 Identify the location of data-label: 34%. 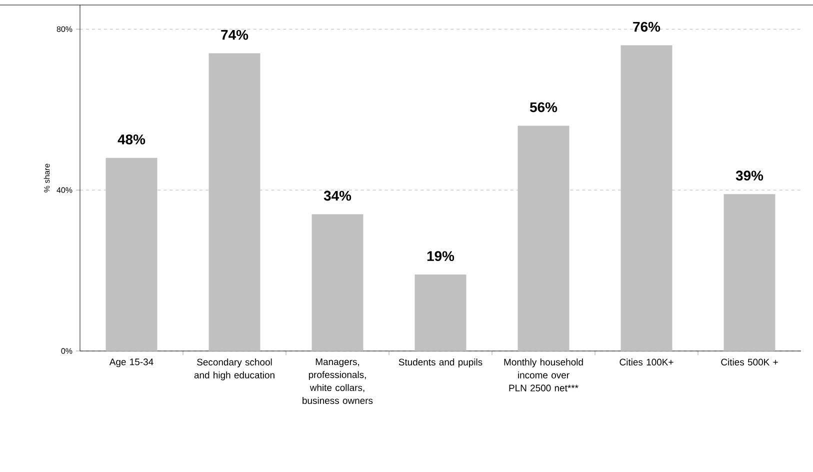
(338, 195).